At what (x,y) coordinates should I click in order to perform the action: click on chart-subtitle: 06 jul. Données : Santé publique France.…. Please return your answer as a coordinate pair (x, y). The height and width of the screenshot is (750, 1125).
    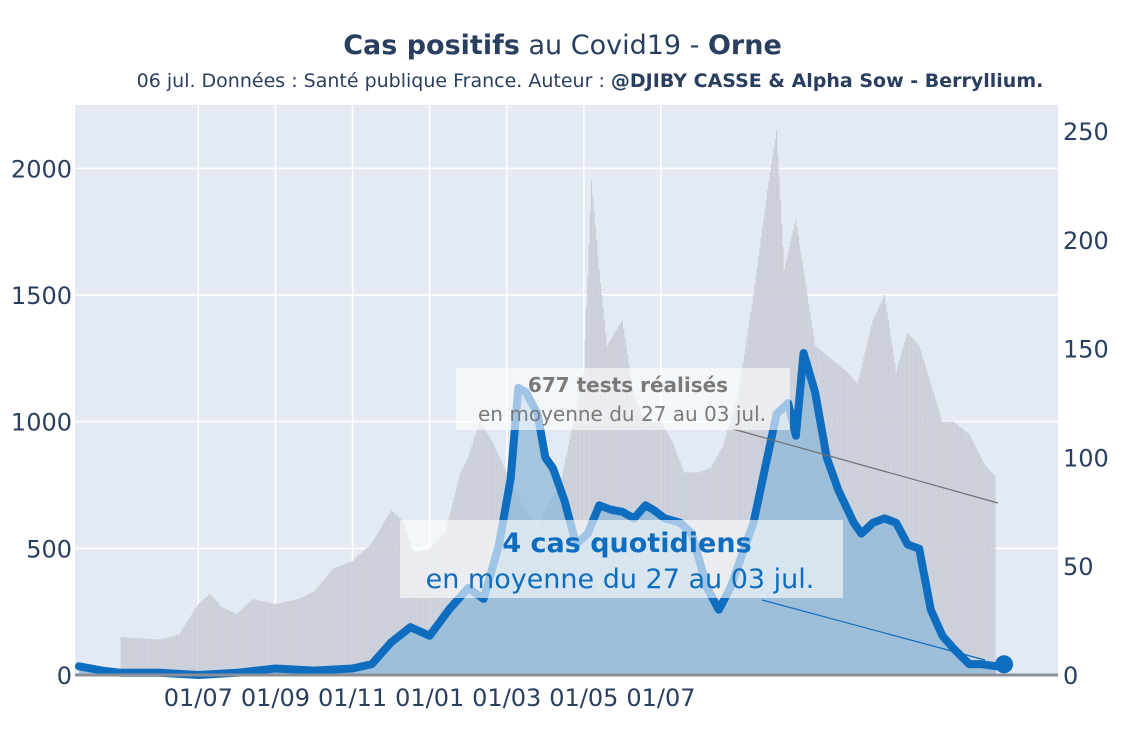
    Looking at the image, I should click on (562, 81).